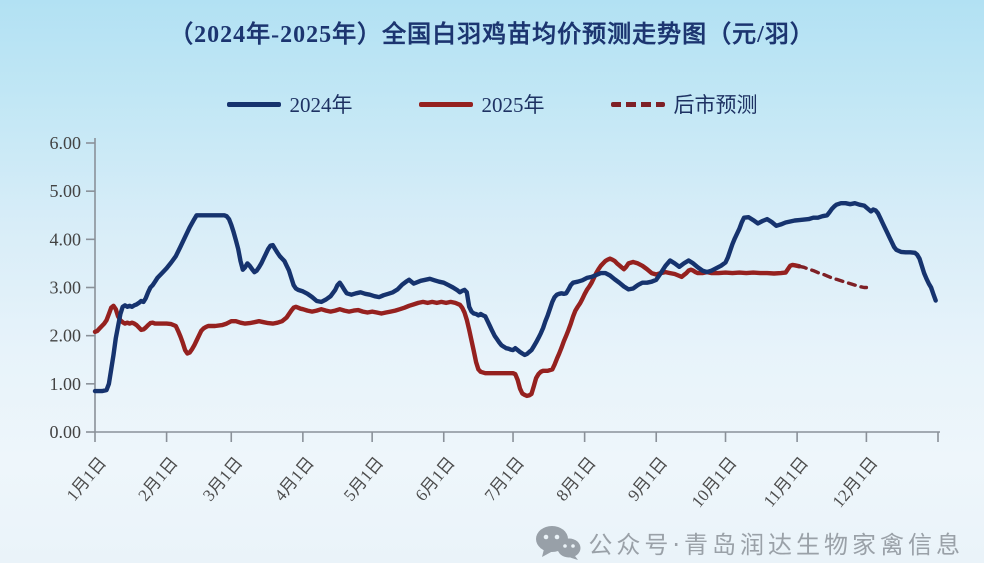 The height and width of the screenshot is (563, 984). What do you see at coordinates (445, 104) in the screenshot?
I see `legend-swatch-2025` at bounding box center [445, 104].